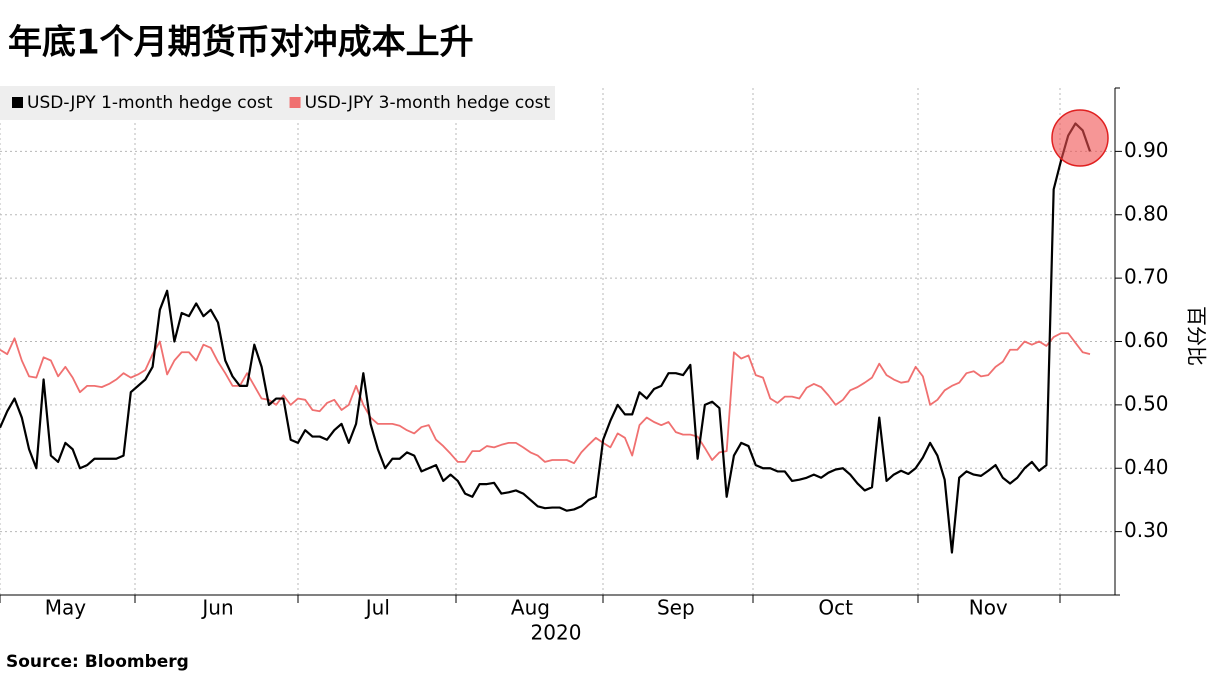 This screenshot has width=1231, height=679. I want to click on x-tick-label: Sep, so click(676, 608).